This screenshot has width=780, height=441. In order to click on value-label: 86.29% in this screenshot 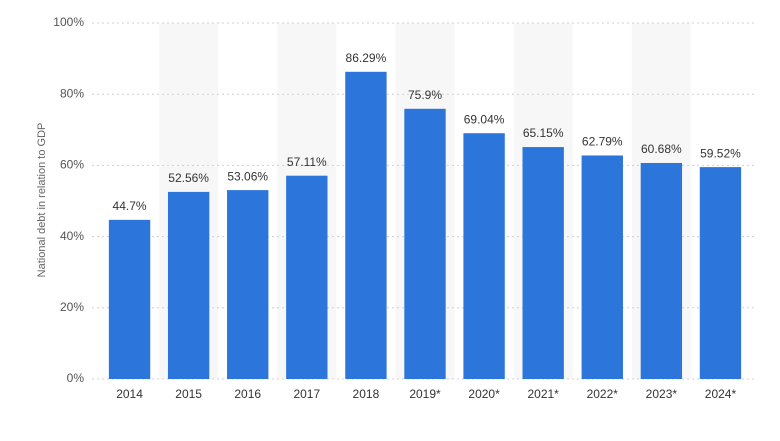, I will do `click(366, 58)`.